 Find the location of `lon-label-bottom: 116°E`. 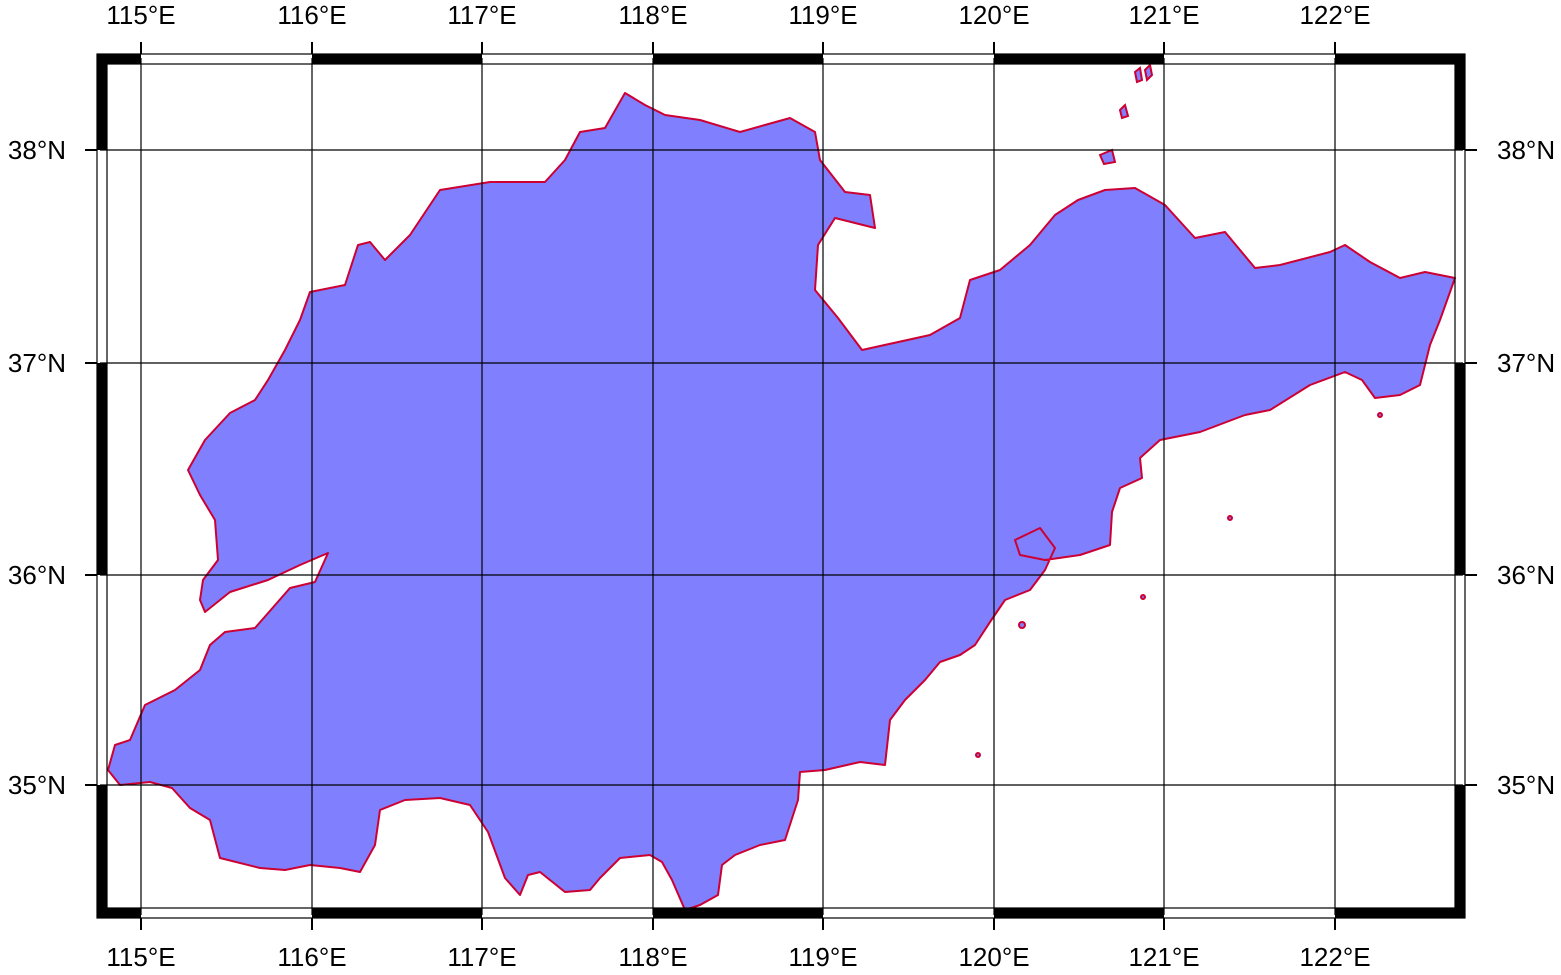

lon-label-bottom: 116°E is located at coordinates (311, 957).